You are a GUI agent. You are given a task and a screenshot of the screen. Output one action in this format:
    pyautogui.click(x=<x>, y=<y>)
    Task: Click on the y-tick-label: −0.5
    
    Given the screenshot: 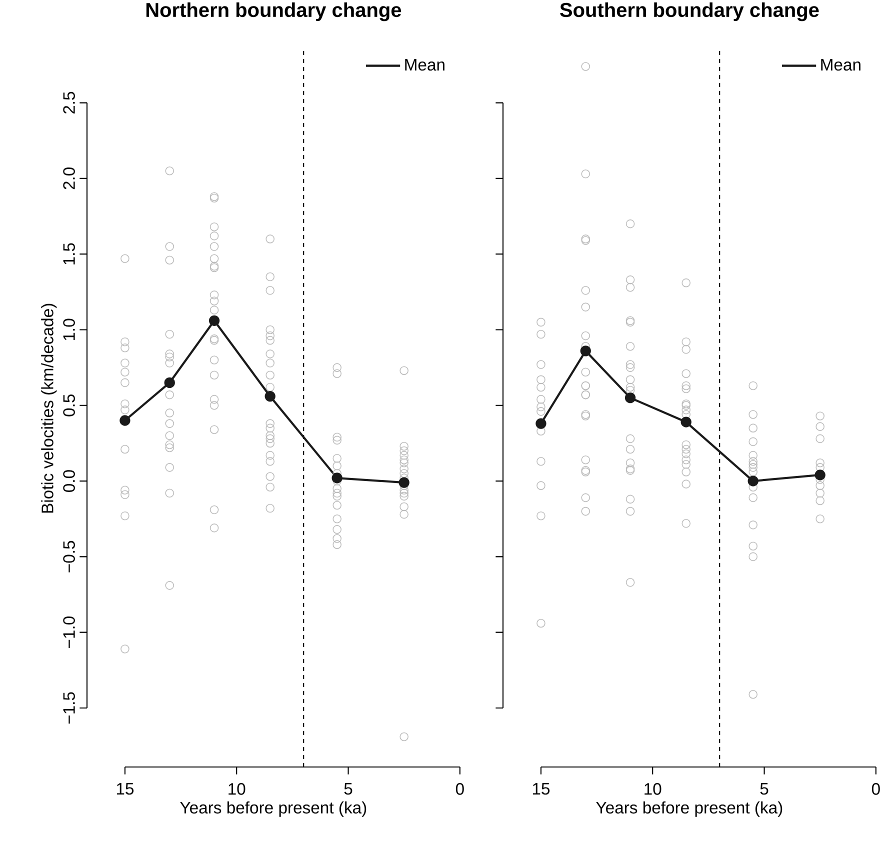 What is the action you would take?
    pyautogui.click(x=69, y=556)
    